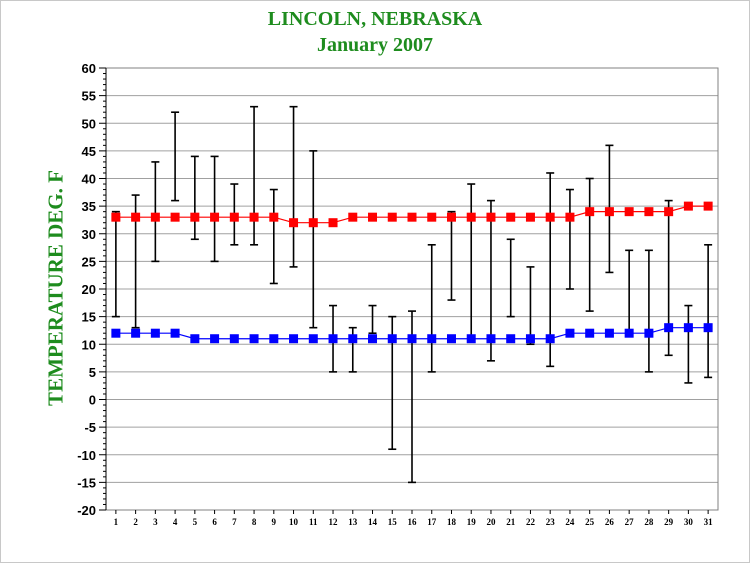 The image size is (750, 563). I want to click on y-tick-label: 55, so click(89, 96).